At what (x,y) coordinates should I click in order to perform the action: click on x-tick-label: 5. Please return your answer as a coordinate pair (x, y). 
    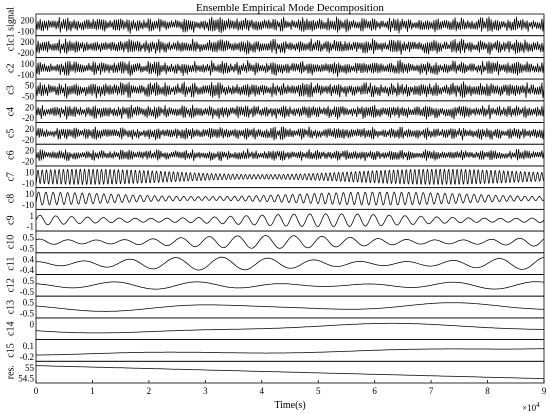
    Looking at the image, I should click on (318, 391).